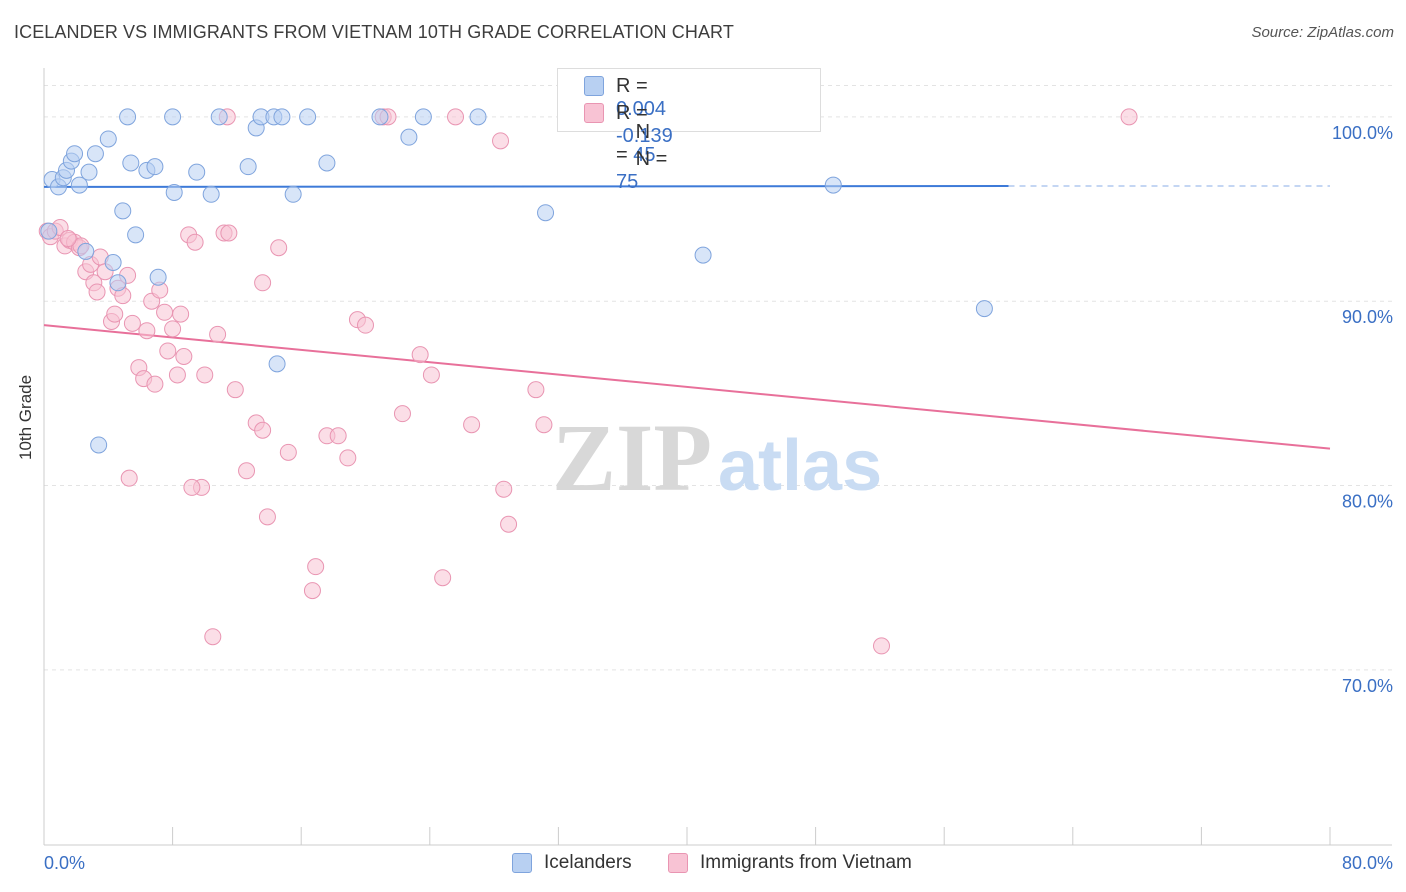 Image resolution: width=1406 pixels, height=892 pixels. Describe the element at coordinates (1367, 686) in the screenshot. I see `y-tick-label: 70.0%` at that location.